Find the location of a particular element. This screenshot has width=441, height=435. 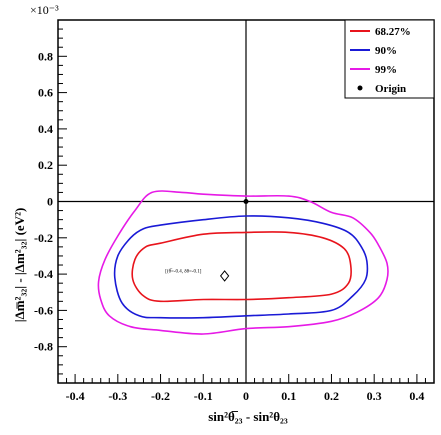

y-tick-label: -0.8 is located at coordinates (43, 347).